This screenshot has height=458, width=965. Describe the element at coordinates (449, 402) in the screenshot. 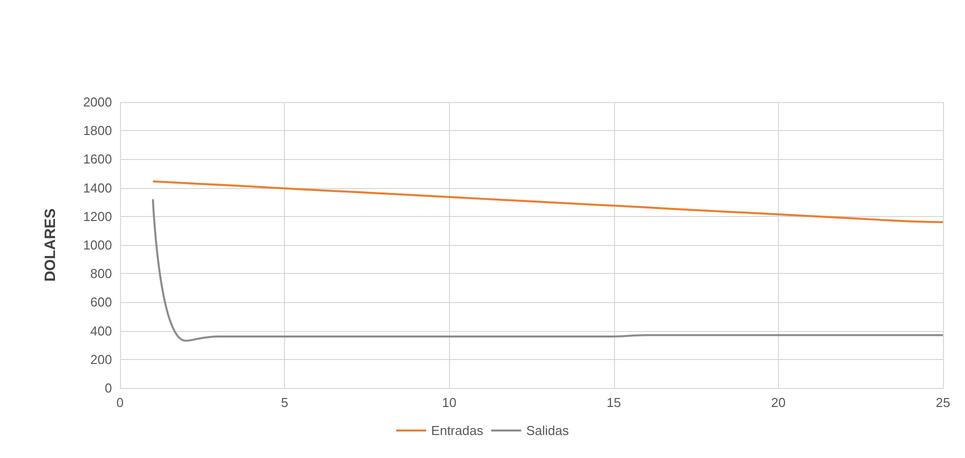

I see `x-tick-label: 10` at that location.